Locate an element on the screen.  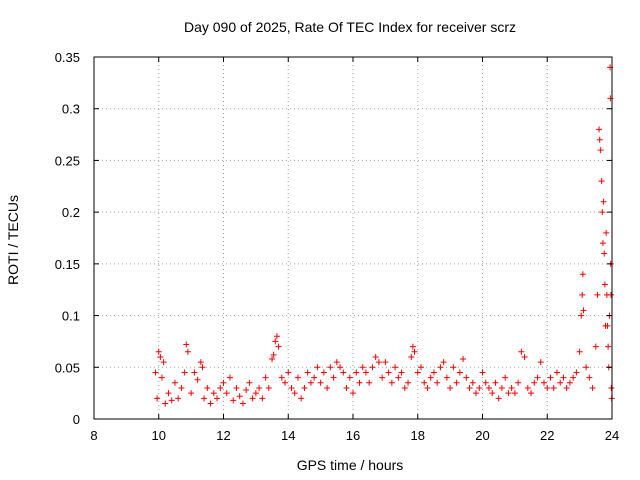
y-tick-label: 0.3 is located at coordinates (71, 109).